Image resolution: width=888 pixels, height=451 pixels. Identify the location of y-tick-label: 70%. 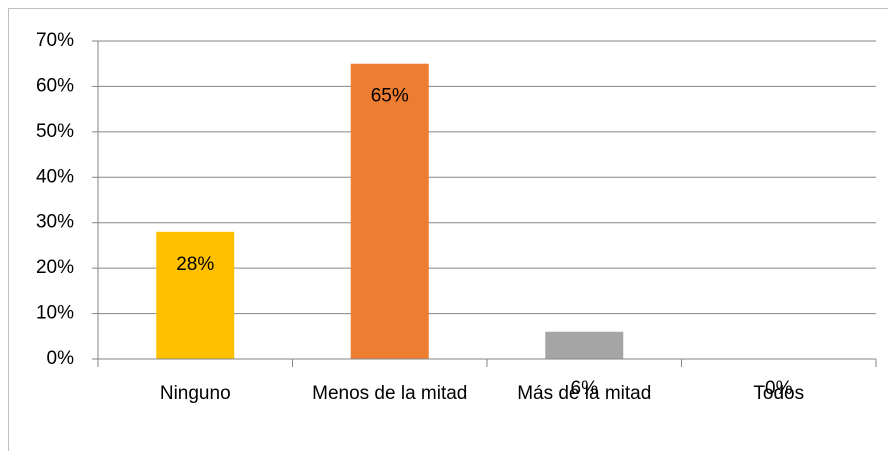
(55, 40).